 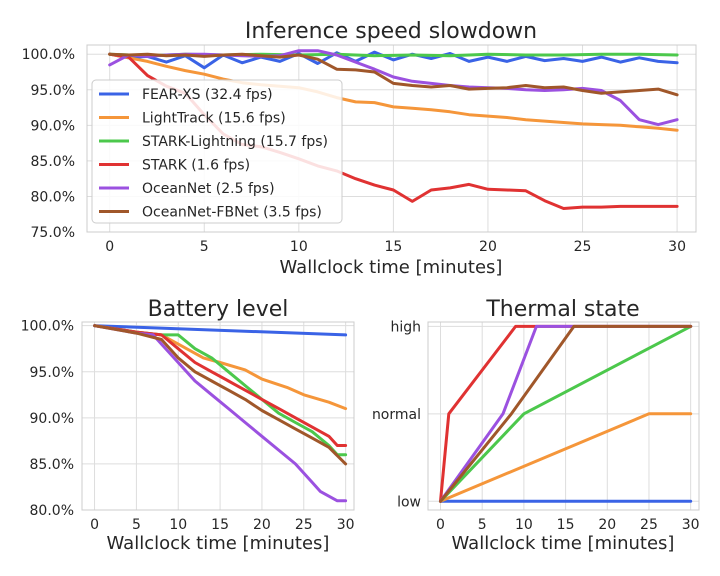 I want to click on battery-plot-frame, so click(x=218, y=416).